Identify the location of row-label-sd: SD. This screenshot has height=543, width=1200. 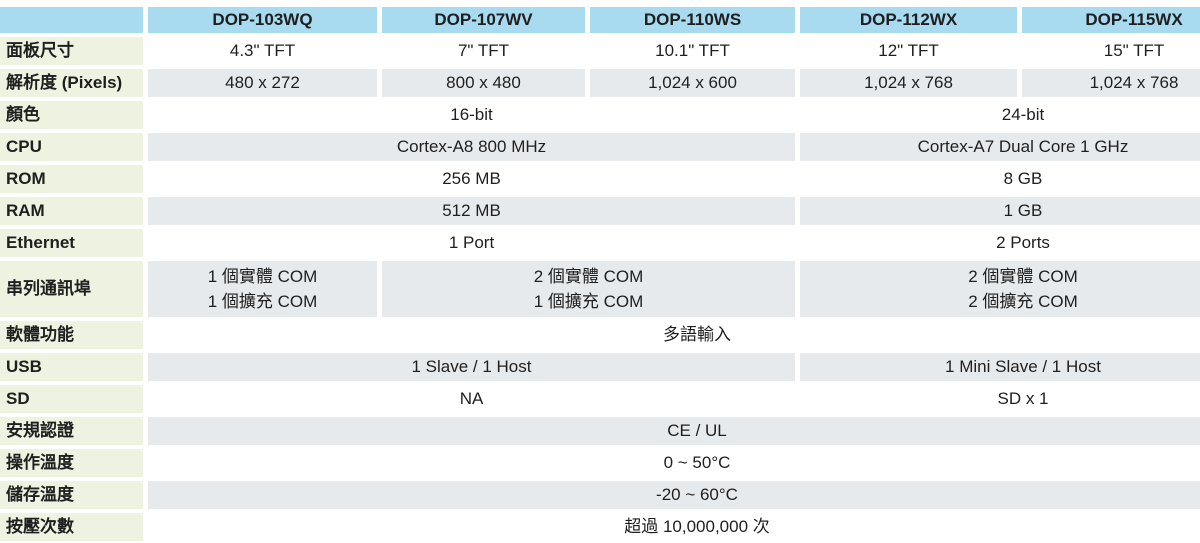
(71, 399).